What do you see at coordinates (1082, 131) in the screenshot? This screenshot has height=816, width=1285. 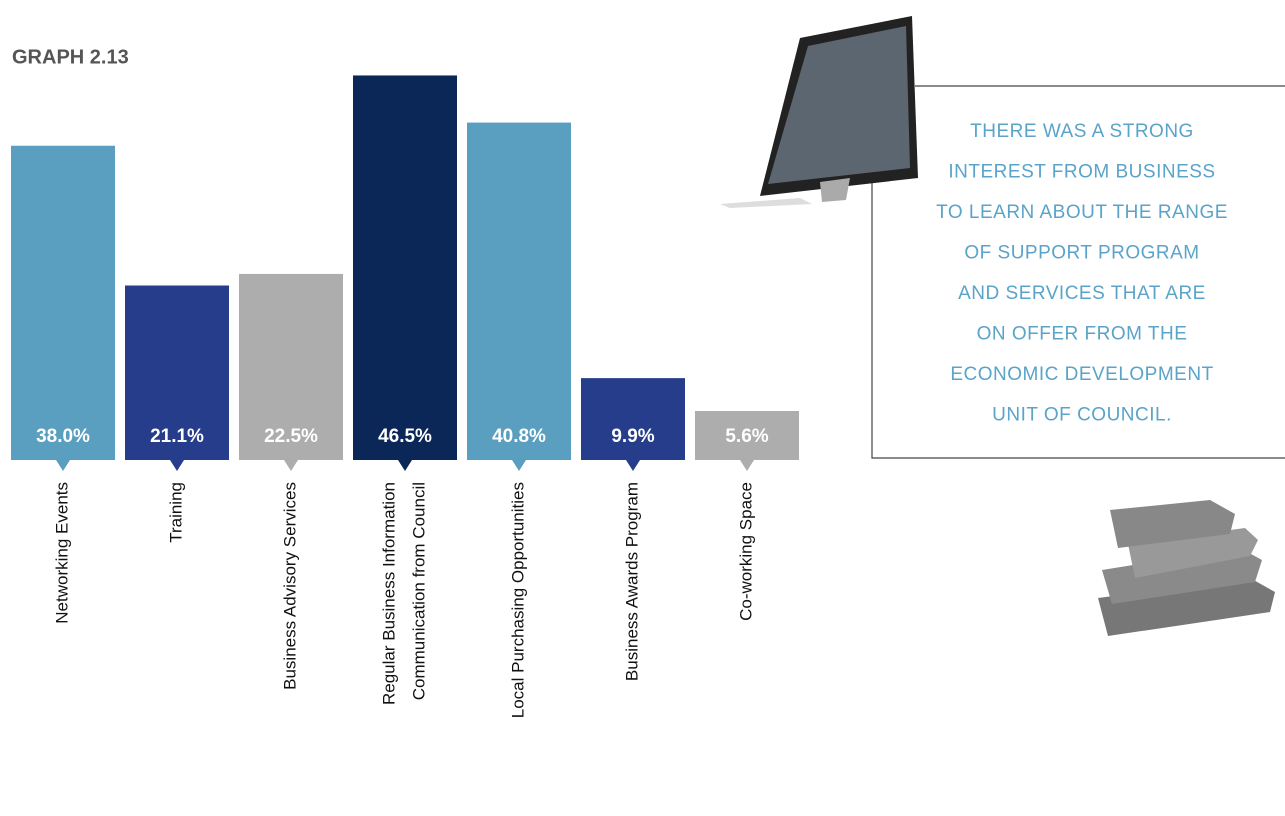 I see `note-line: THERE WAS A STRONG` at bounding box center [1082, 131].